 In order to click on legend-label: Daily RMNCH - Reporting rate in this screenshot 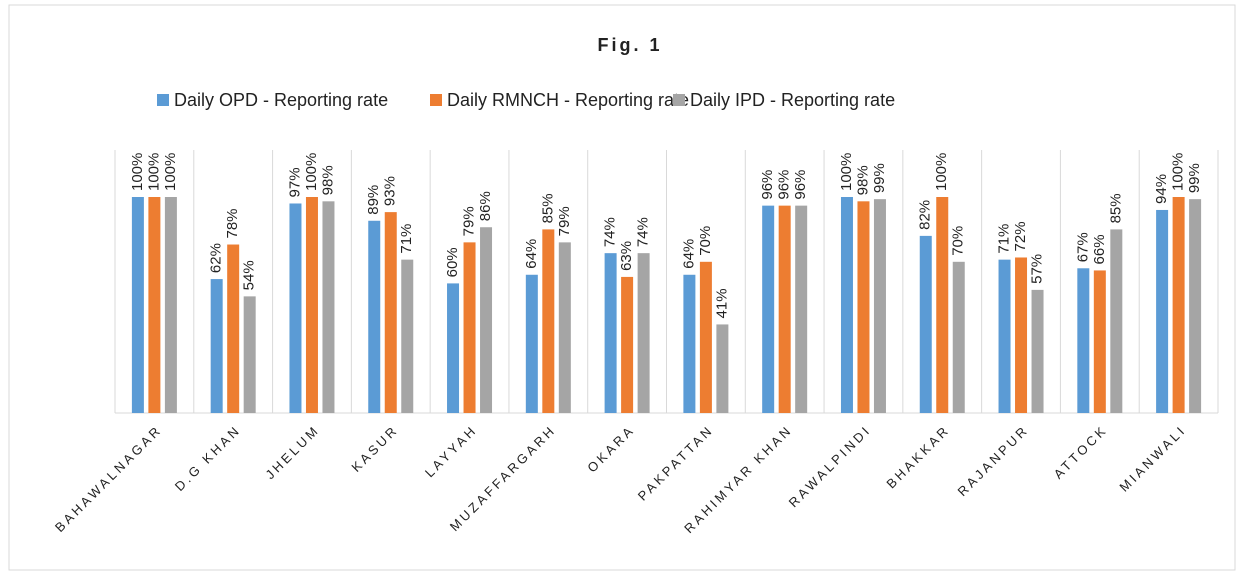, I will do `click(568, 100)`.